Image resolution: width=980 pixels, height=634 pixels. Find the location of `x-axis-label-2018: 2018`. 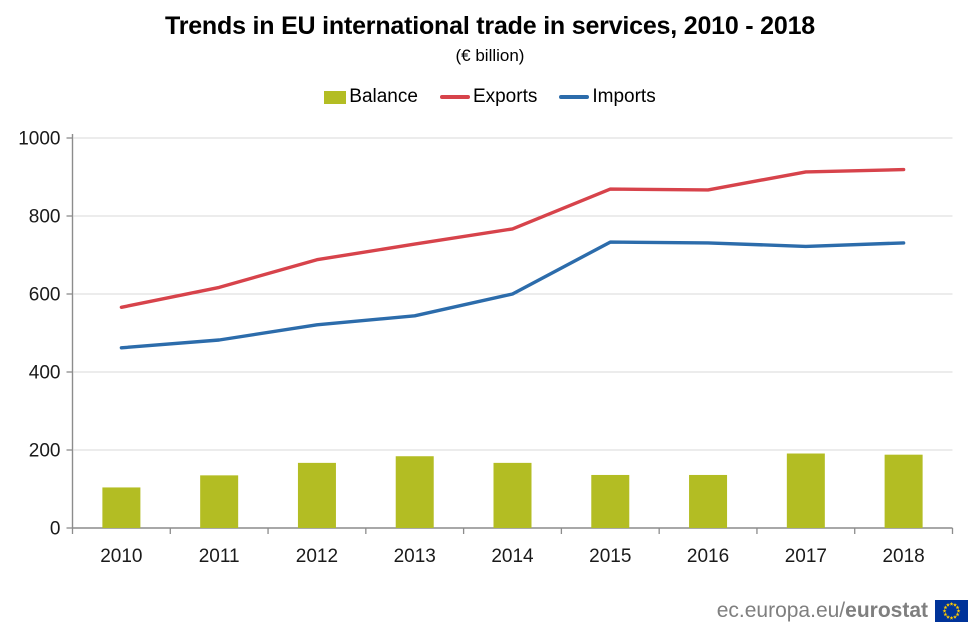

x-axis-label-2018: 2018 is located at coordinates (903, 556).